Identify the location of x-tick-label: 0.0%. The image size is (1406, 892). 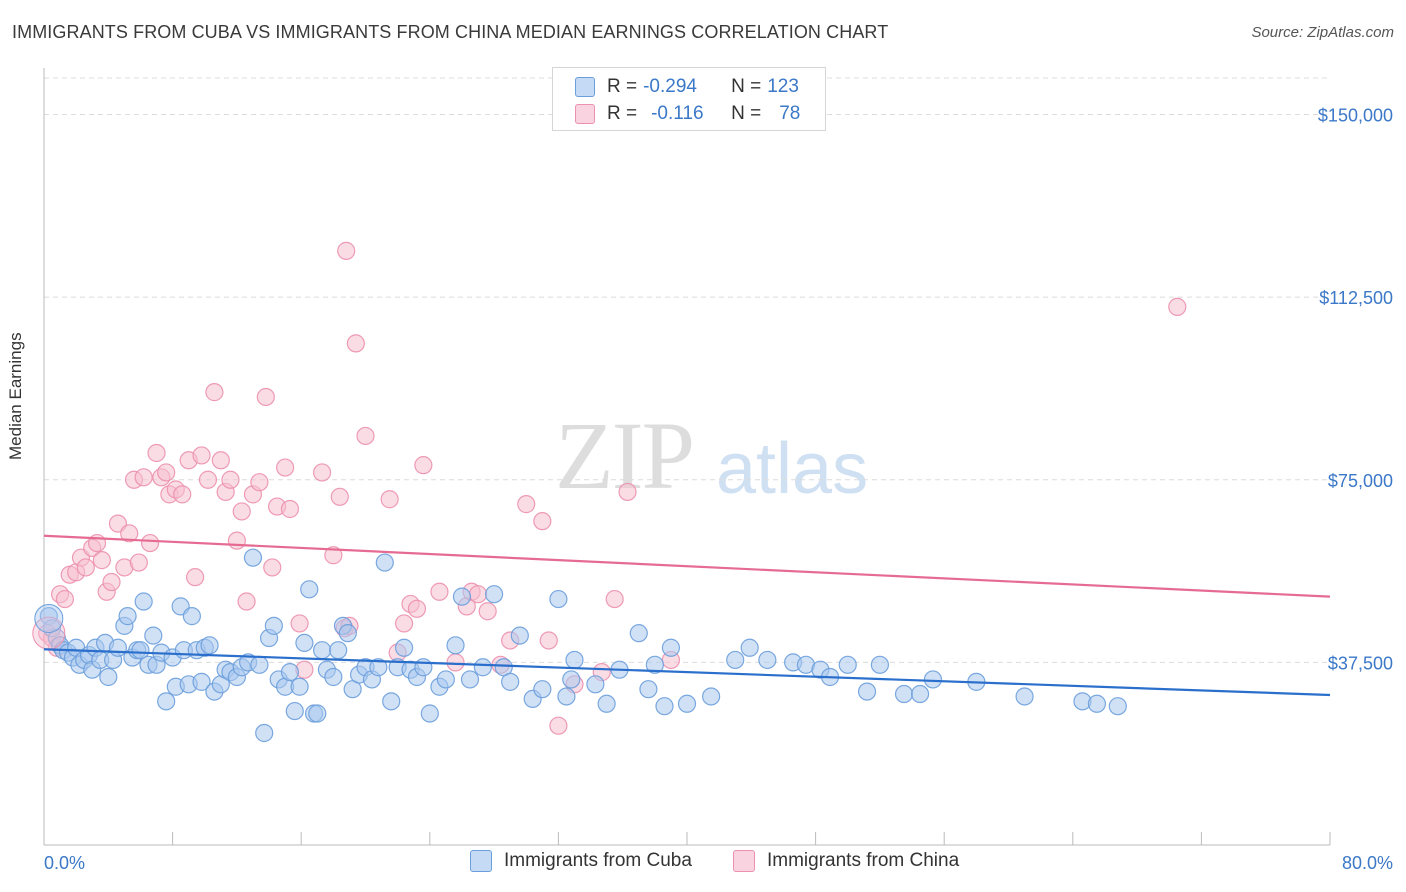
(64, 863).